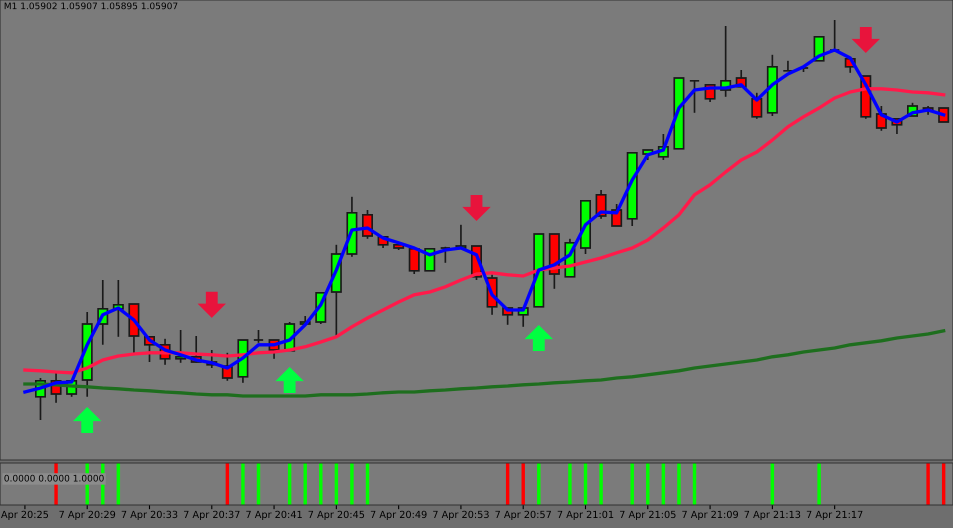 Image resolution: width=953 pixels, height=528 pixels. Describe the element at coordinates (54, 478) in the screenshot. I see `annotation: 0.0000 0.0000 1.0000` at that location.